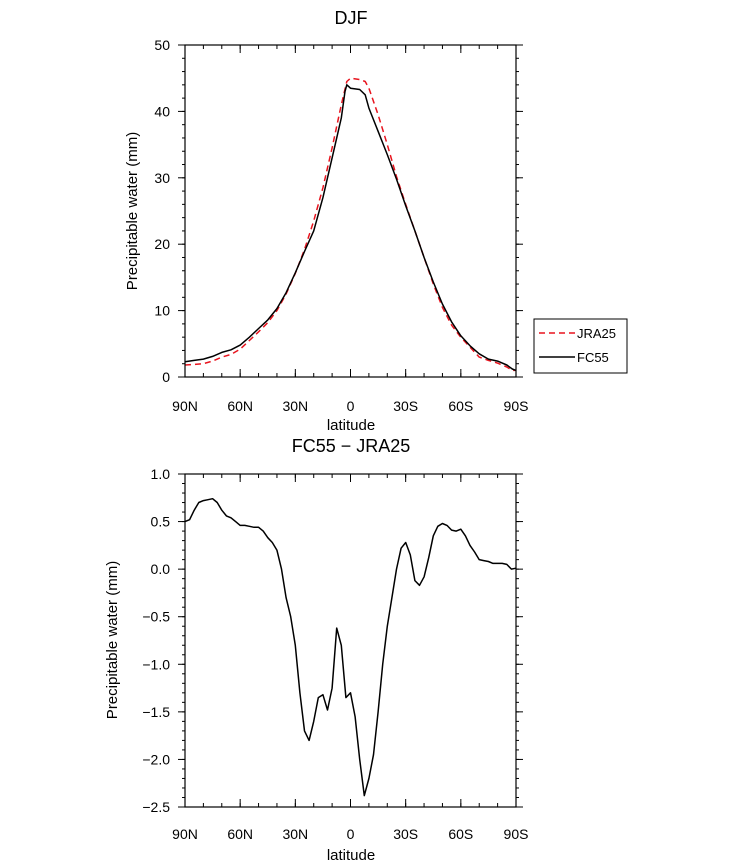 Image resolution: width=733 pixels, height=866 pixels. What do you see at coordinates (156, 664) in the screenshot?
I see `y-tick-label: −1.0` at bounding box center [156, 664].